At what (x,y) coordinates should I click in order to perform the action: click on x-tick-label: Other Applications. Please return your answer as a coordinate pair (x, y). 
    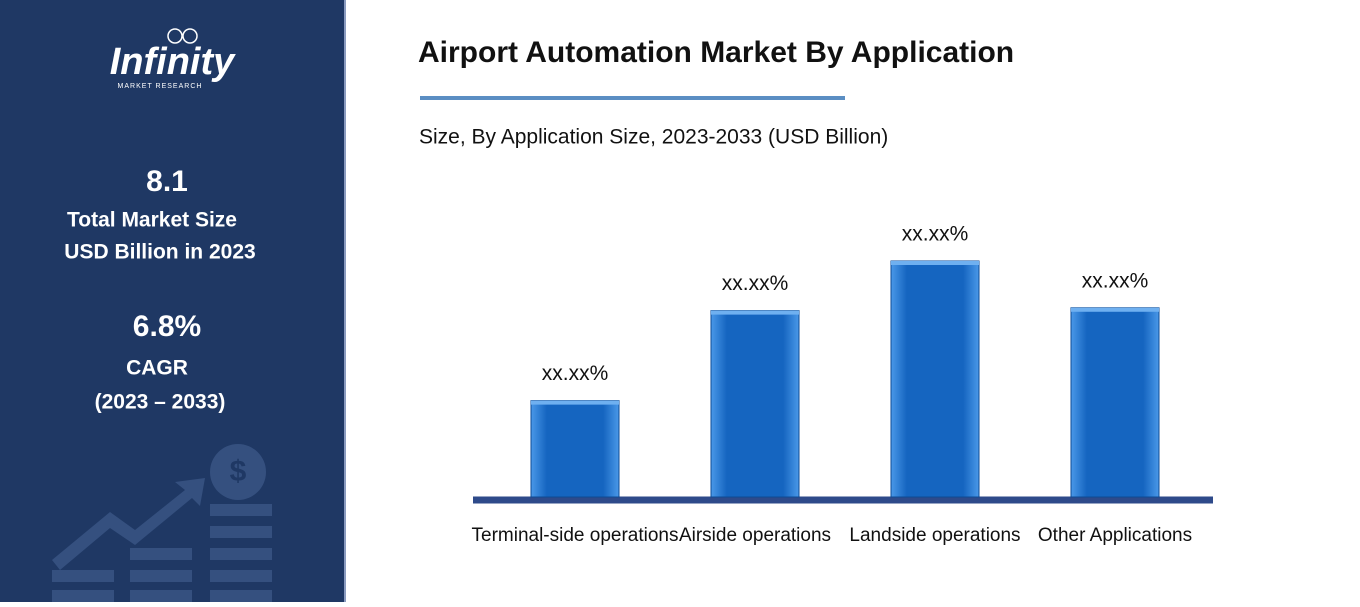
    Looking at the image, I should click on (1115, 535).